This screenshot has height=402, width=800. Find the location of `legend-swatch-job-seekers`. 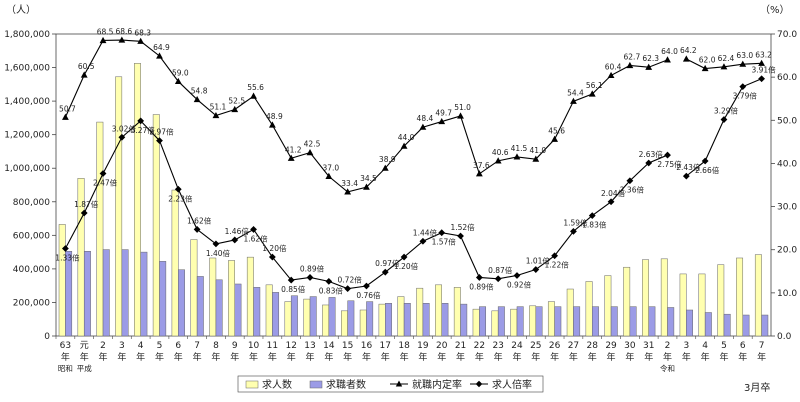

legend-swatch-job-seekers is located at coordinates (316, 384).